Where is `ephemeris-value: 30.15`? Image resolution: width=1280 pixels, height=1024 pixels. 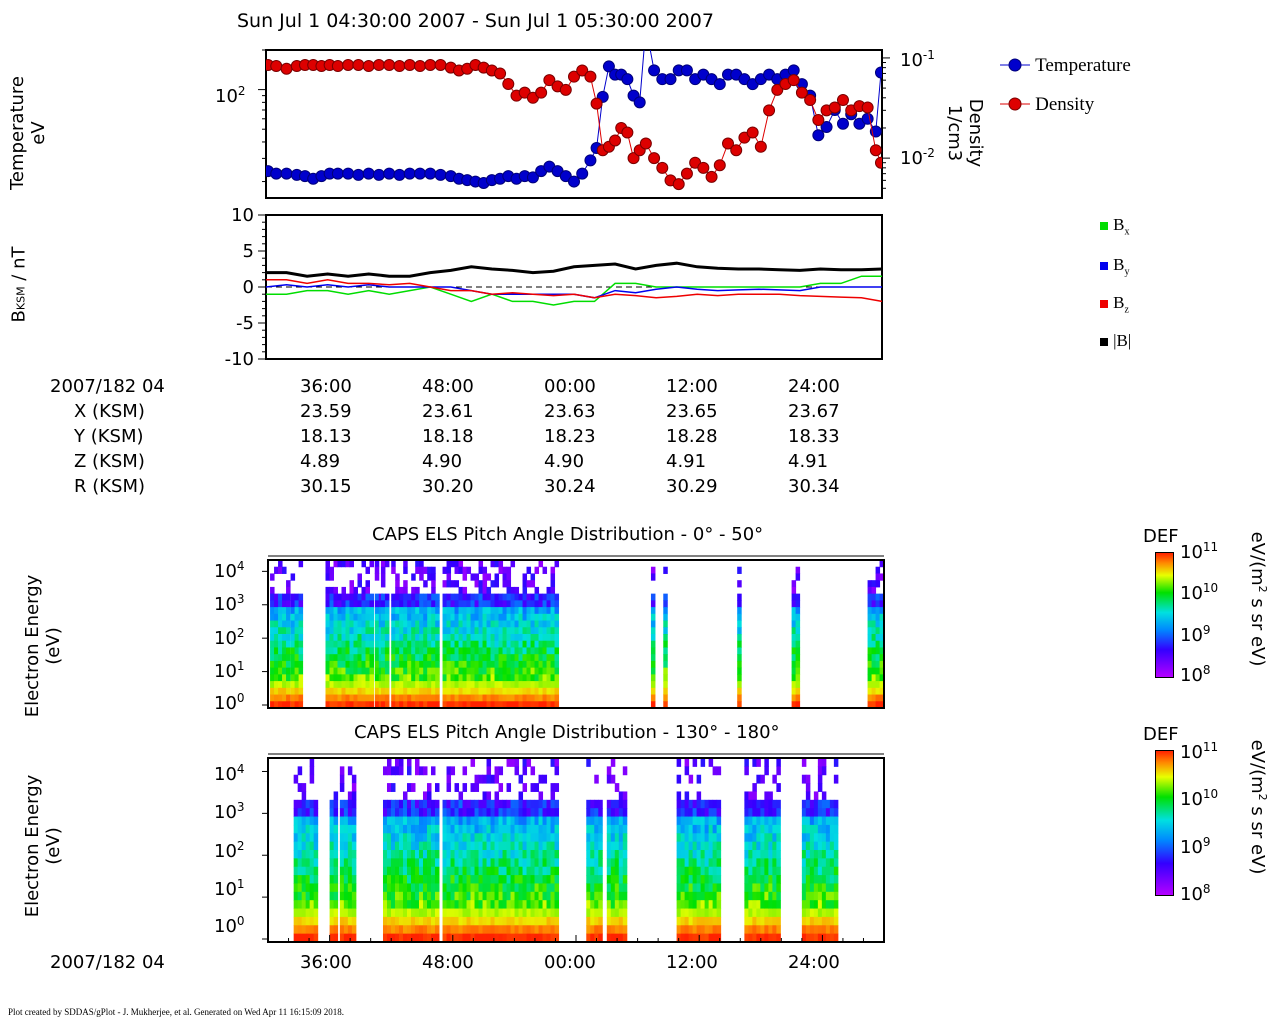 ephemeris-value: 30.15 is located at coordinates (326, 486).